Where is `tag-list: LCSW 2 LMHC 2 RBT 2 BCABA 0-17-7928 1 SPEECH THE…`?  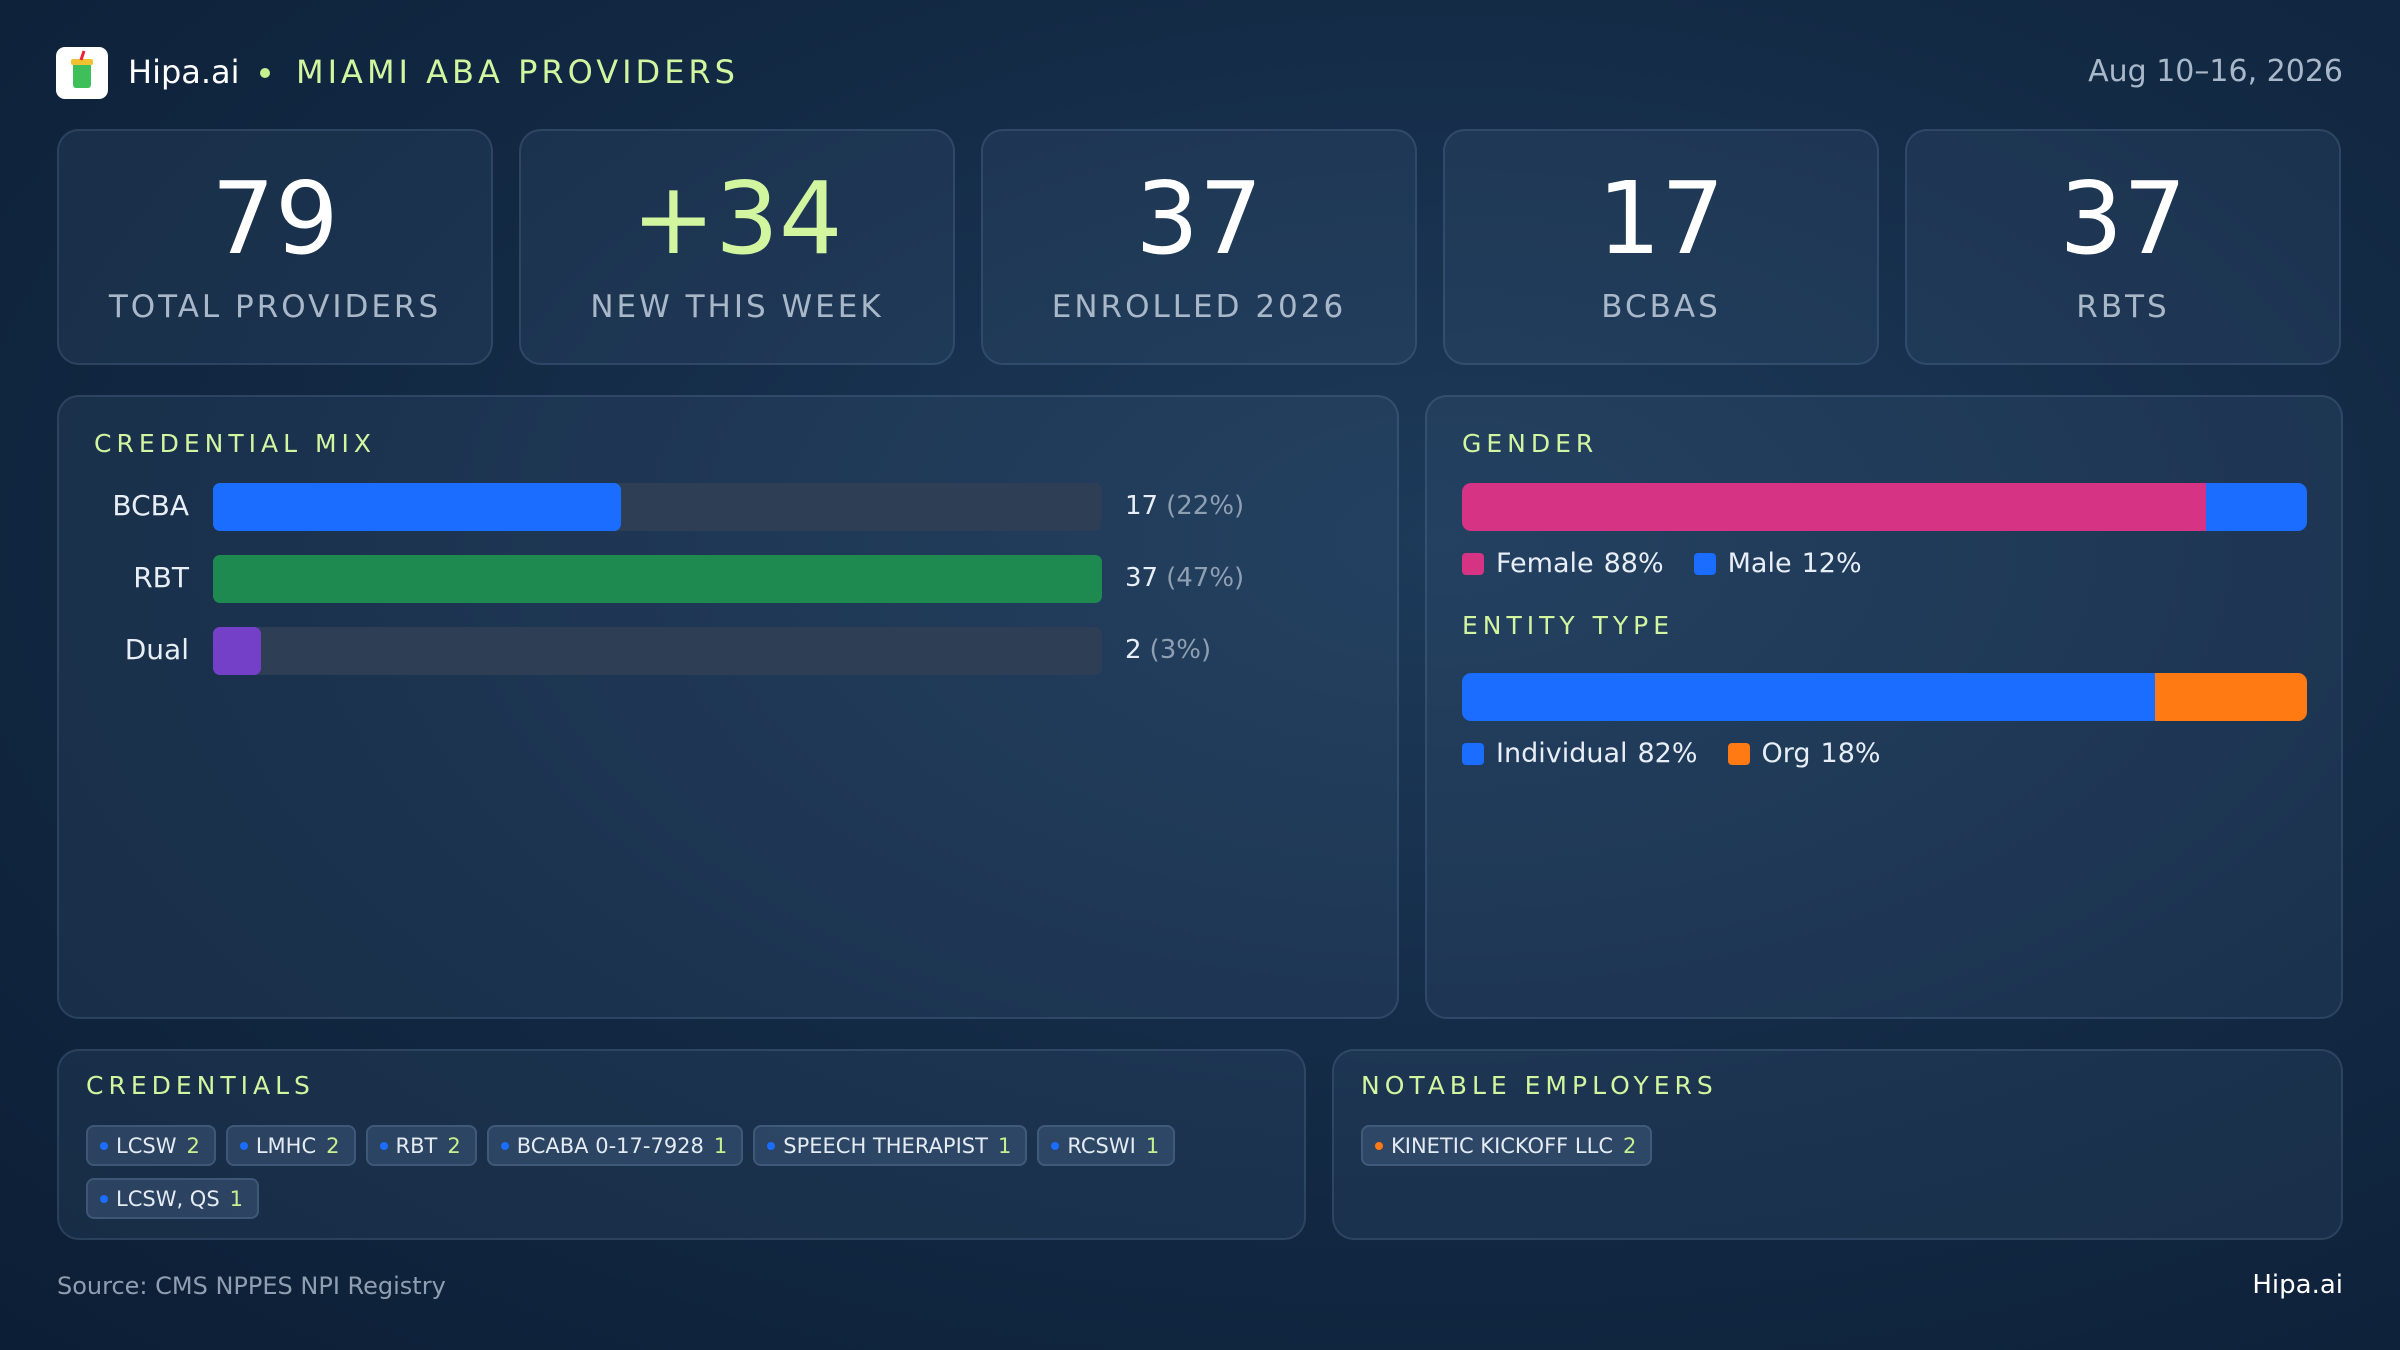
tag-list: LCSW 2 LMHC 2 RBT 2 BCABA 0-17-7928 1 SPEECH THE… is located at coordinates (676, 1172).